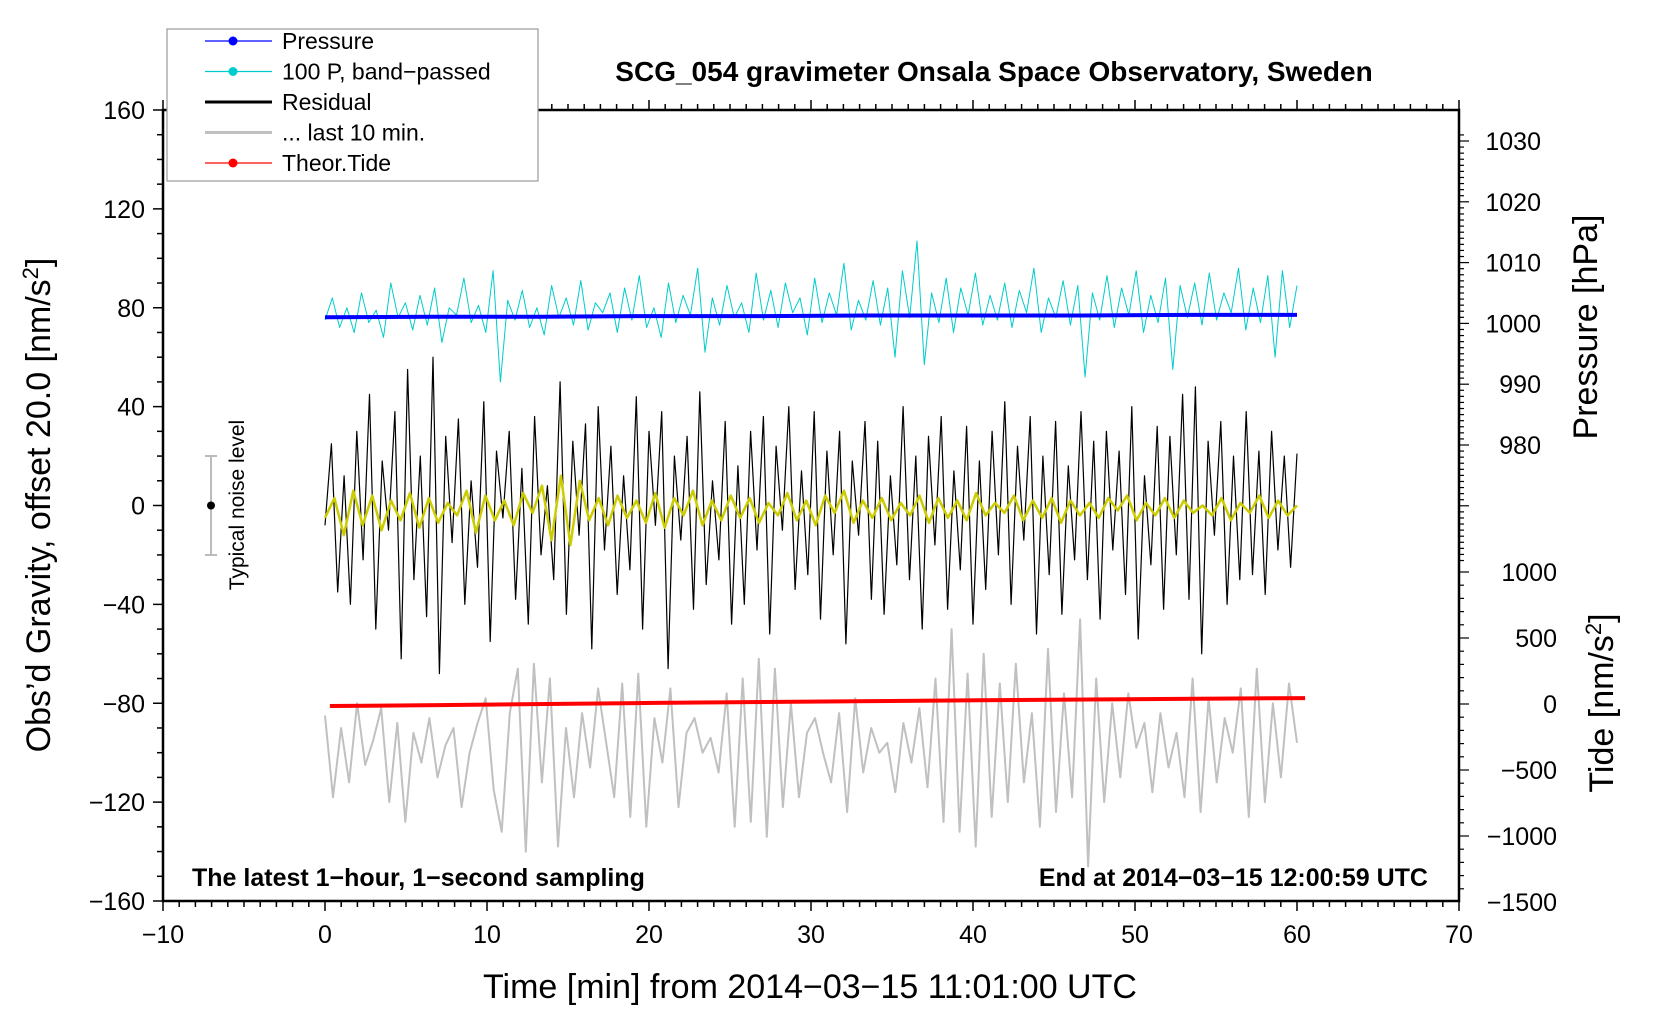  I want to click on x-tick-label: −10, so click(163, 935).